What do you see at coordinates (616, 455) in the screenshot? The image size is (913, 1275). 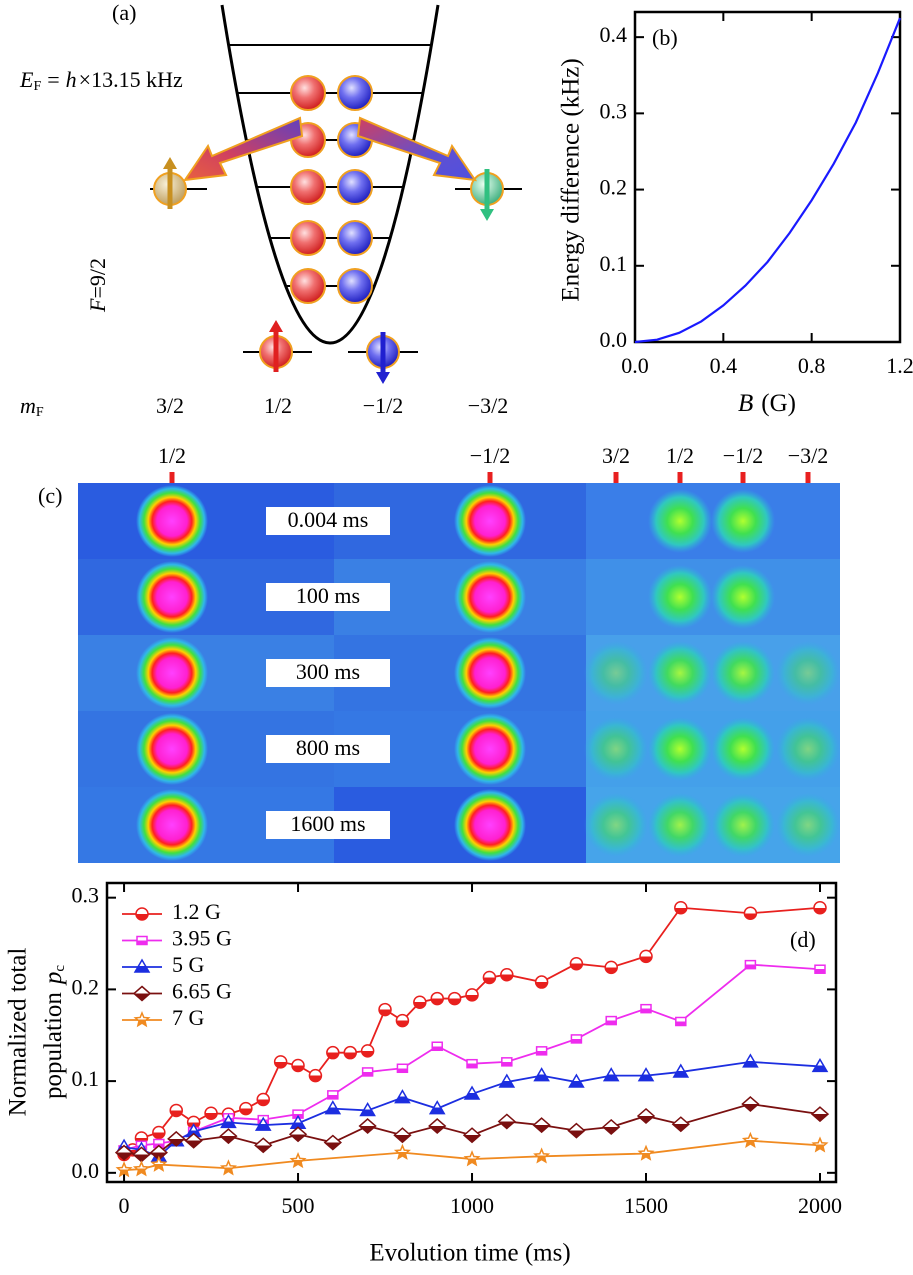 I see `state-label: 3/2` at bounding box center [616, 455].